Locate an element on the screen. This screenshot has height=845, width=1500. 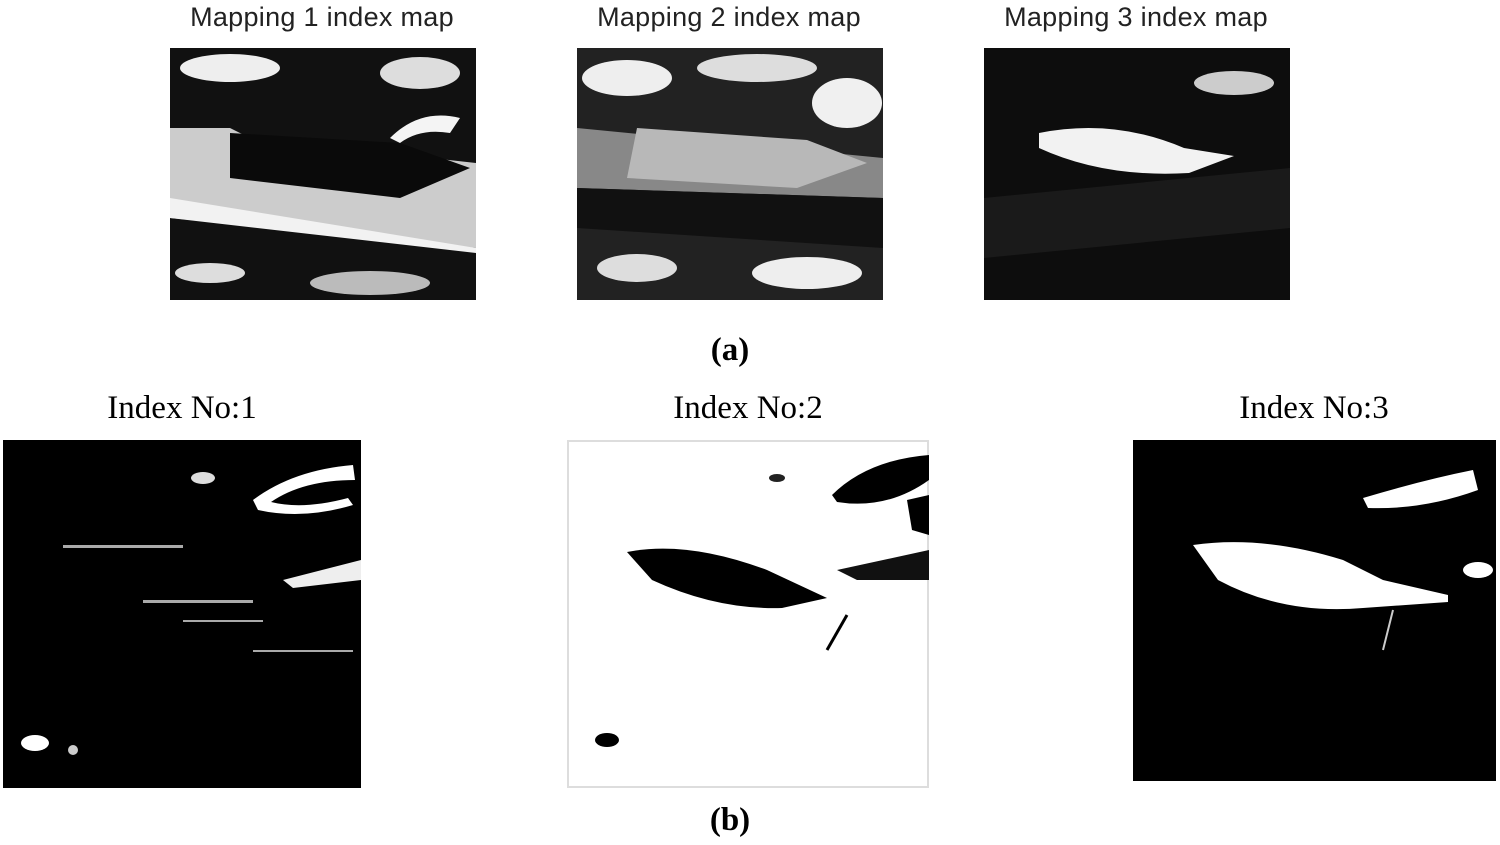
mapping-3-image is located at coordinates (1137, 174).